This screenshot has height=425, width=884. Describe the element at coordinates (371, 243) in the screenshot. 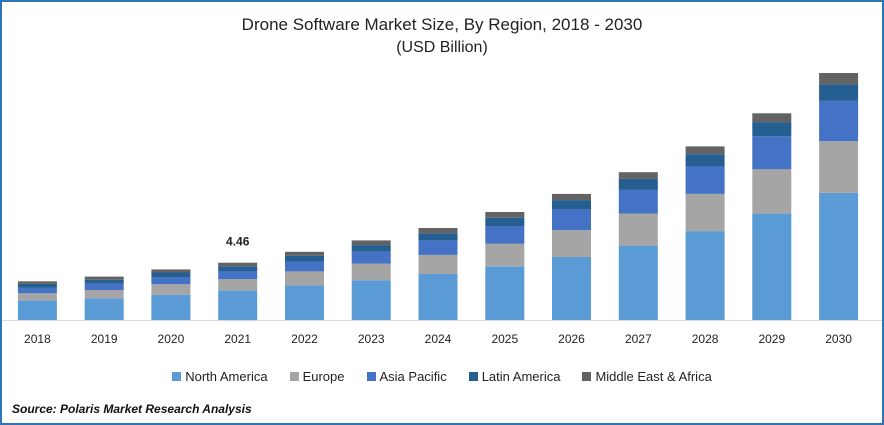

I see `bar-segment-2023-middle-east-africa` at that location.